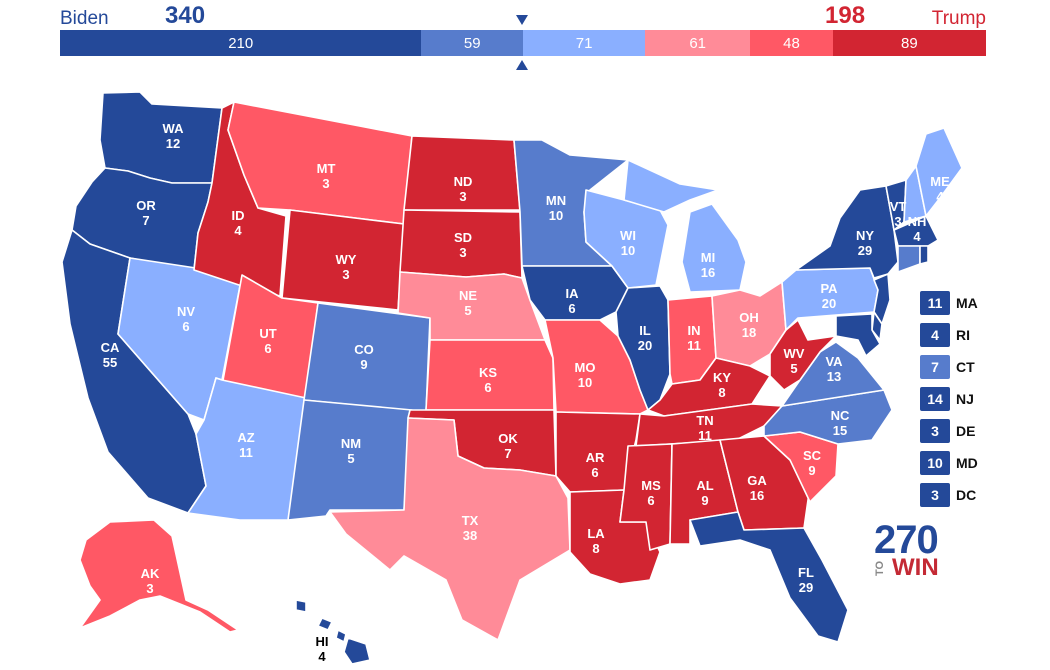 The image size is (1050, 670). I want to click on state-ev-WI: 10, so click(628, 250).